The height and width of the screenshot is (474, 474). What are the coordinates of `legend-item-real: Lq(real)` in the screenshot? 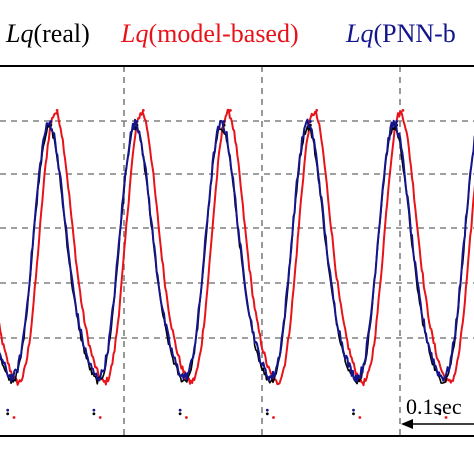 It's located at (48, 33).